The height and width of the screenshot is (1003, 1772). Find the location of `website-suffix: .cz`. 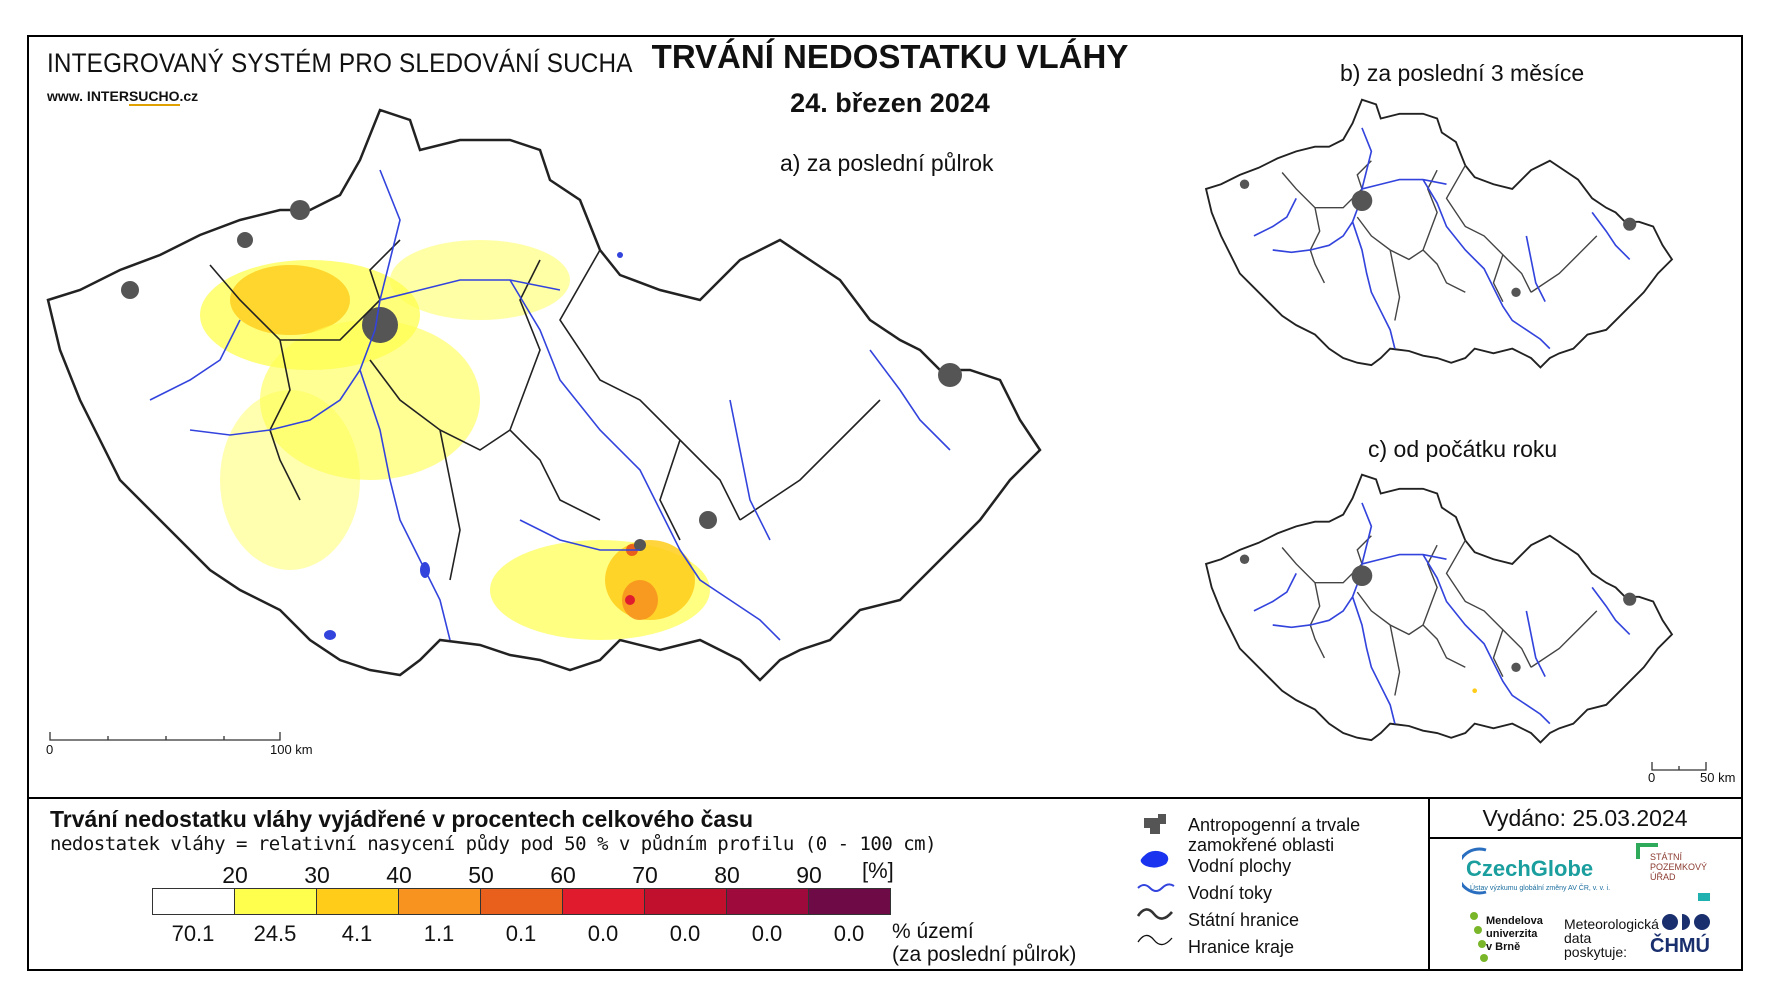

website-suffix: .cz is located at coordinates (189, 96).